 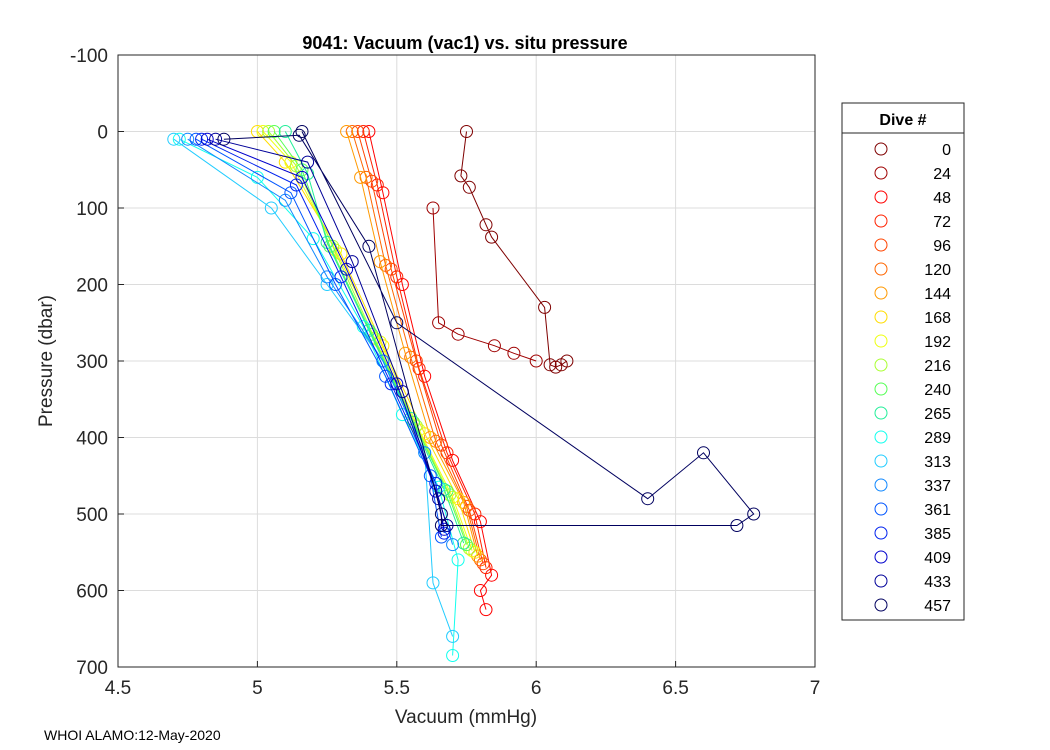 What do you see at coordinates (92, 668) in the screenshot?
I see `y-tick-label: 700` at bounding box center [92, 668].